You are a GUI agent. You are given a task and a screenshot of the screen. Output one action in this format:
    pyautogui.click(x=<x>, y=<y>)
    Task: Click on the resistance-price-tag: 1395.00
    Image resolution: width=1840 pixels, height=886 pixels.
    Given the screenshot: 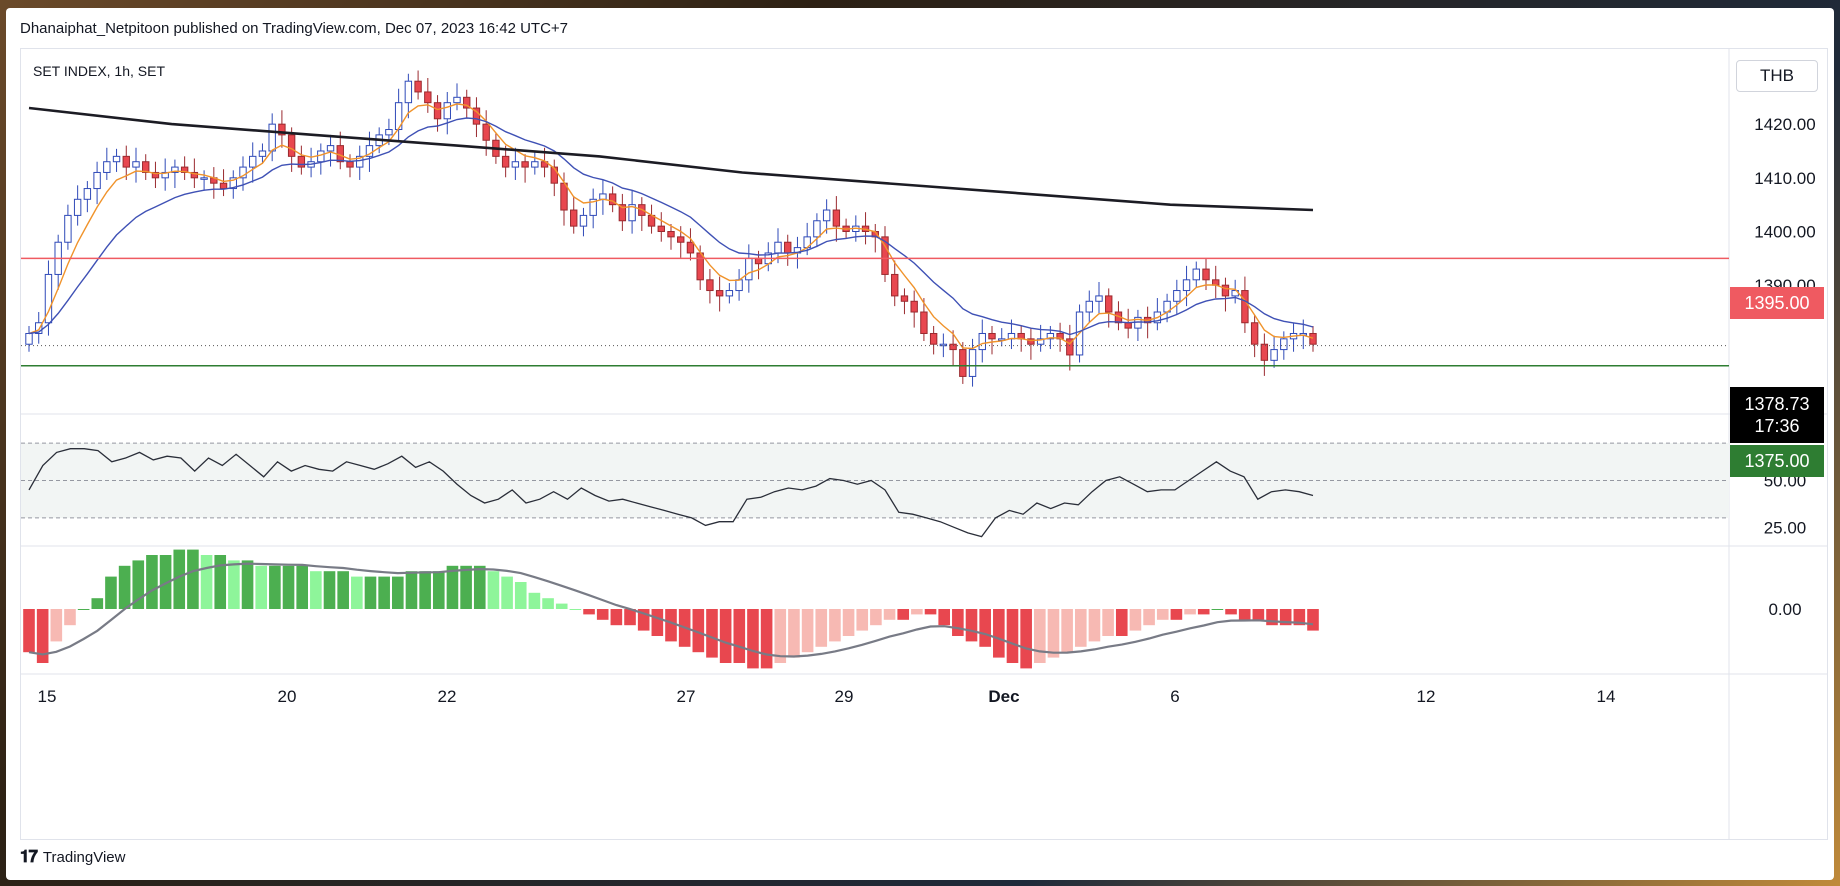 What is the action you would take?
    pyautogui.click(x=1777, y=303)
    